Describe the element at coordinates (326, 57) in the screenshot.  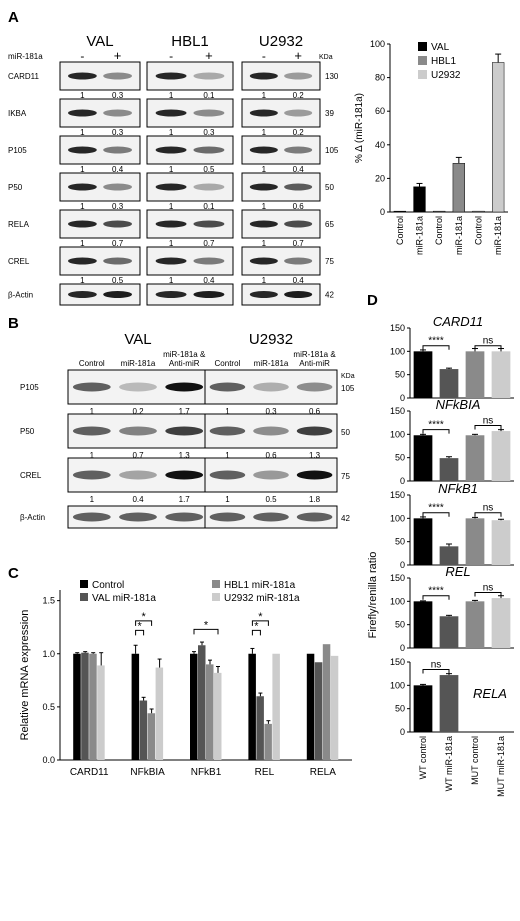
I see `kda-label: KDa` at that location.